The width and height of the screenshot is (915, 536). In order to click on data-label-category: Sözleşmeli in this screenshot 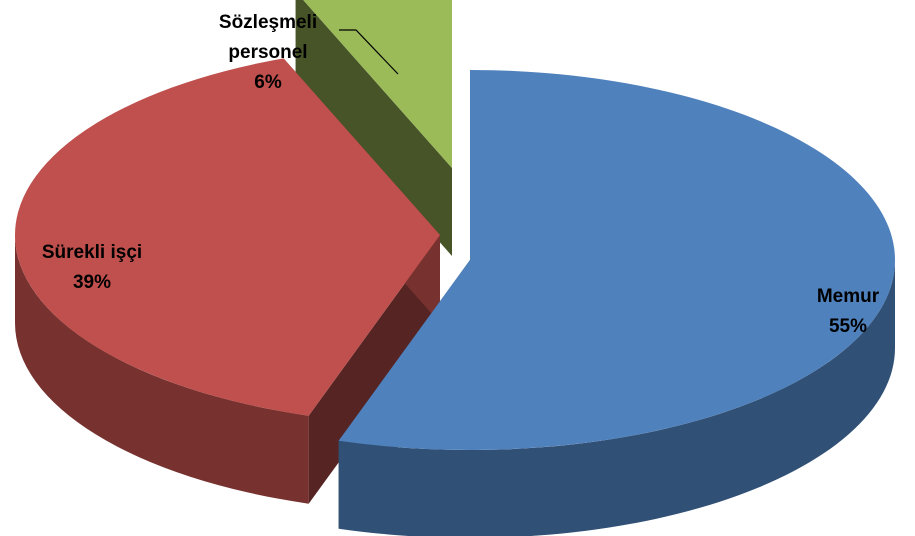, I will do `click(268, 22)`.